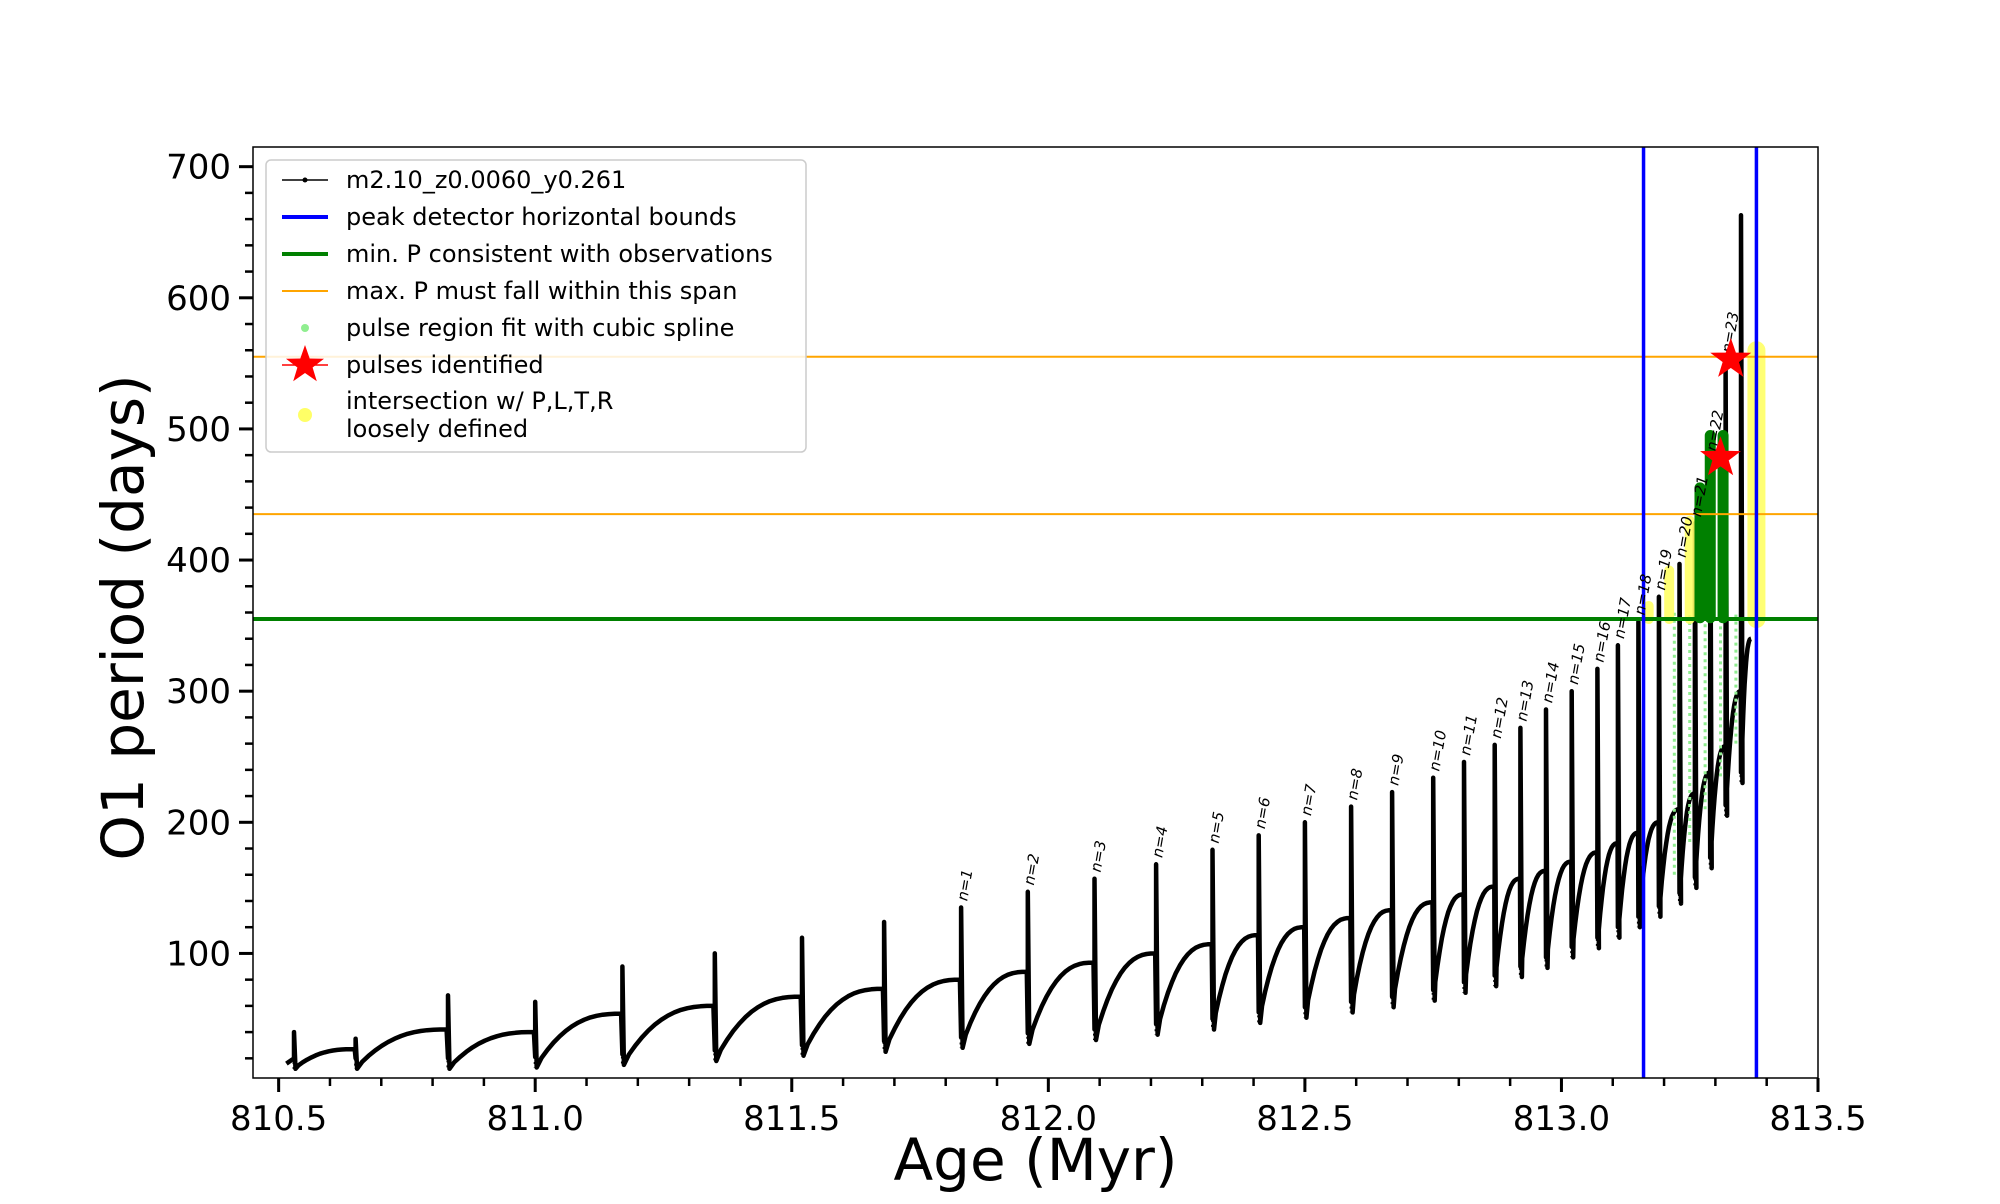 This screenshot has height=1204, width=2000. Describe the element at coordinates (1499, 718) in the screenshot. I see `pulse-label-12: n=12` at that location.